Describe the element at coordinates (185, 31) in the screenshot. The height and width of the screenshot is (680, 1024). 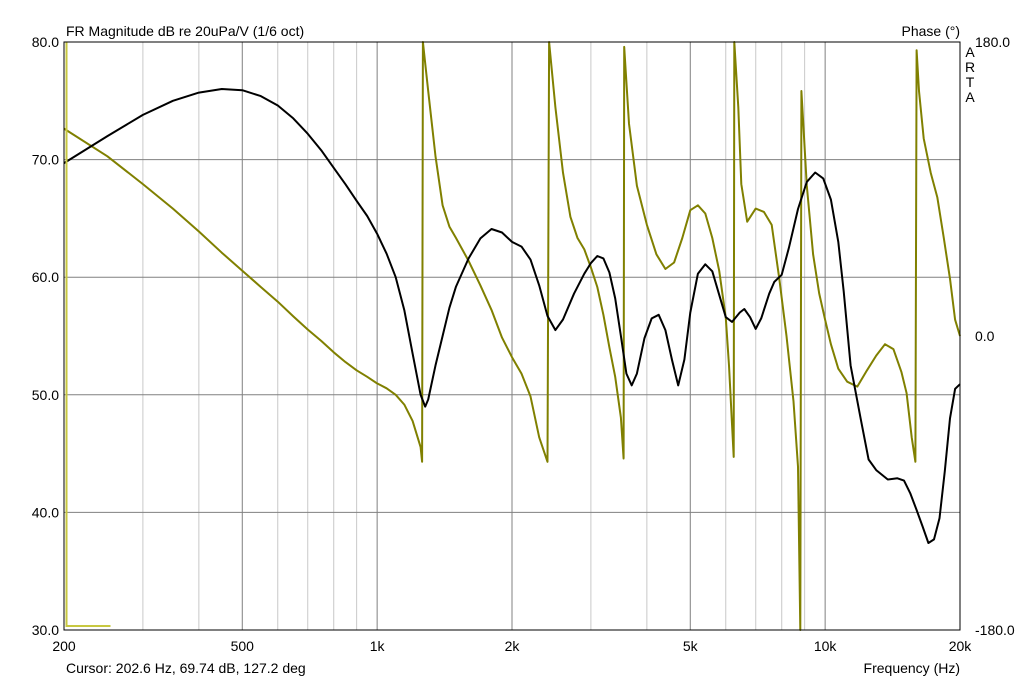
I see `chart-title: FR Magnitude dB re 20uPa/V (1/6 oct)` at that location.